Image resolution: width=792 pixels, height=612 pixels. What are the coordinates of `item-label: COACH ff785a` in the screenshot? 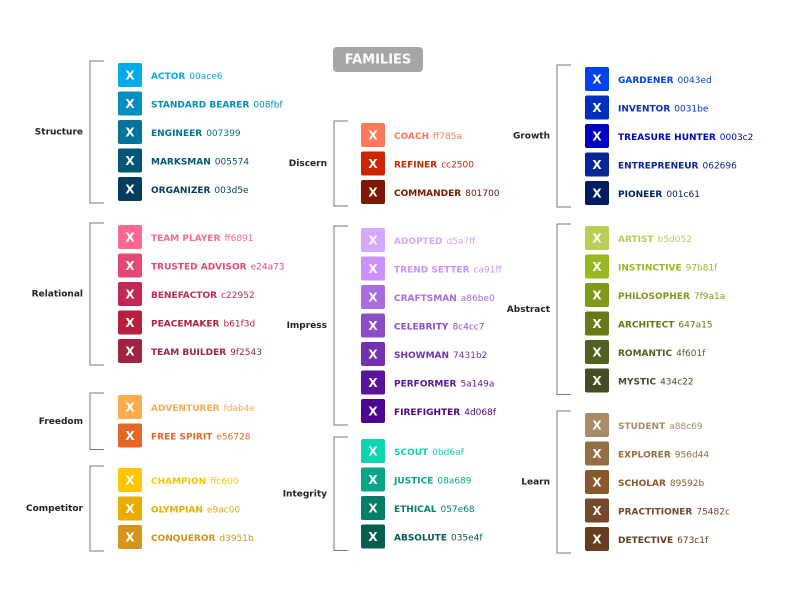 It's located at (428, 137).